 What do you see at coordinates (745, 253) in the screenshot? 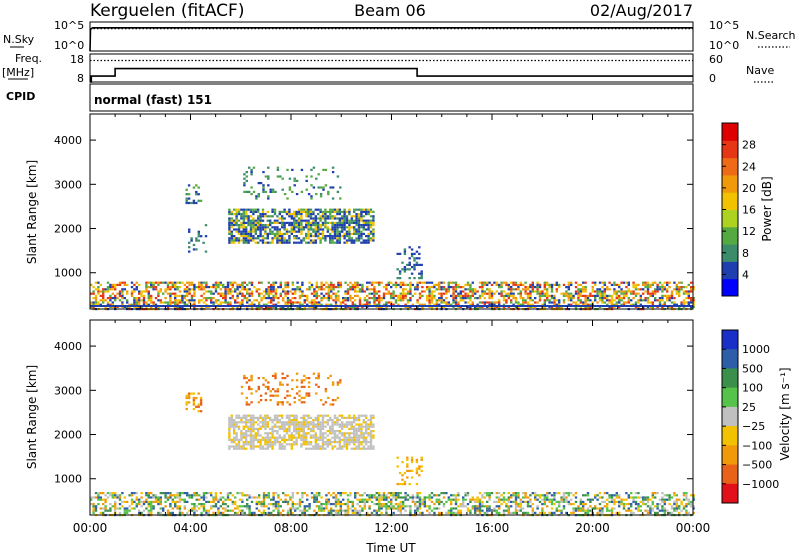
I see `power-colorbar-tick-label: 8` at bounding box center [745, 253].